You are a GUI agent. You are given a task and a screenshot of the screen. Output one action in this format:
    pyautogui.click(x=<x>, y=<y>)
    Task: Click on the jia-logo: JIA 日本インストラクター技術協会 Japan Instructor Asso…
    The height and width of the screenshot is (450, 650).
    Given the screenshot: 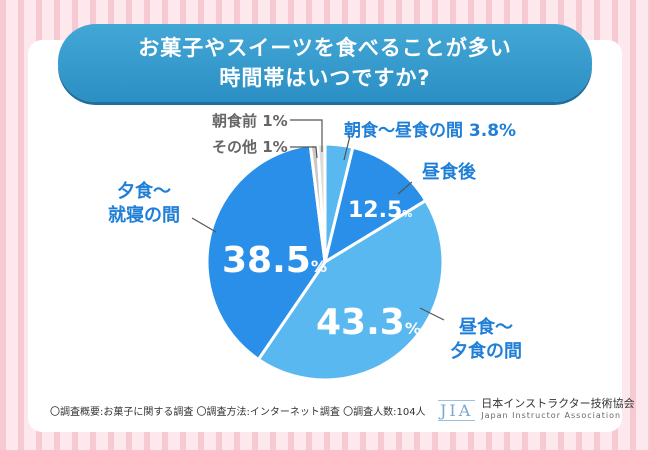 What is the action you would take?
    pyautogui.click(x=536, y=410)
    